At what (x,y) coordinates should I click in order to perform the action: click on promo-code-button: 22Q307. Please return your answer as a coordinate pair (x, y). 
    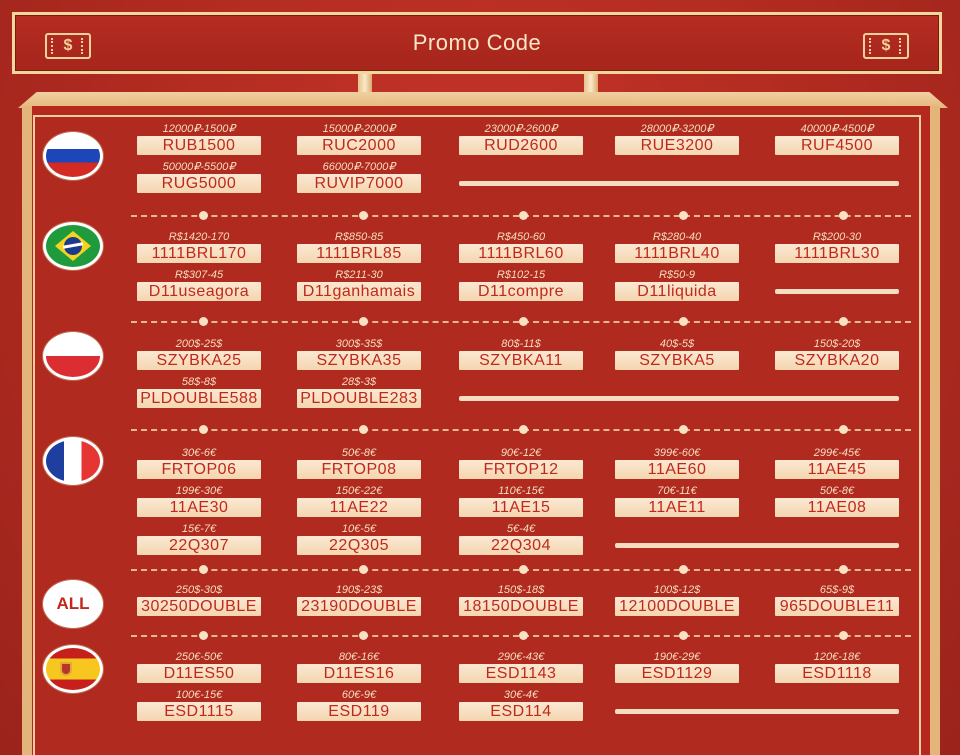
    Looking at the image, I should click on (199, 545).